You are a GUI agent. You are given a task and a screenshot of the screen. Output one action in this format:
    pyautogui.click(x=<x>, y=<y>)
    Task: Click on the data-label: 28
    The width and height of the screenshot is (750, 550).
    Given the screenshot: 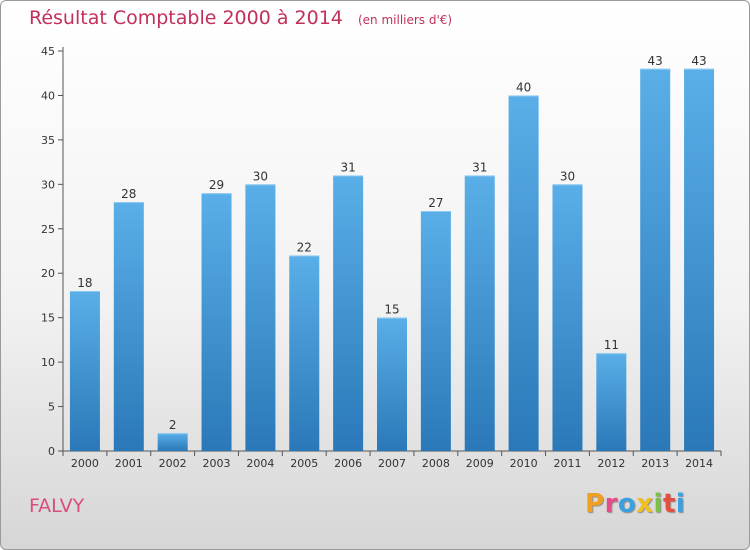 What is the action you would take?
    pyautogui.click(x=128, y=194)
    